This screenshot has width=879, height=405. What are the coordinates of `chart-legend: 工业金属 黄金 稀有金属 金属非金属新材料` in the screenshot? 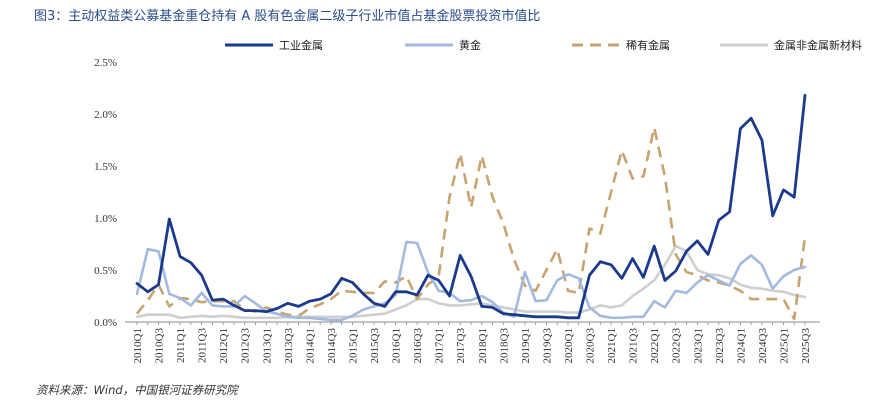 It's located at (543, 45).